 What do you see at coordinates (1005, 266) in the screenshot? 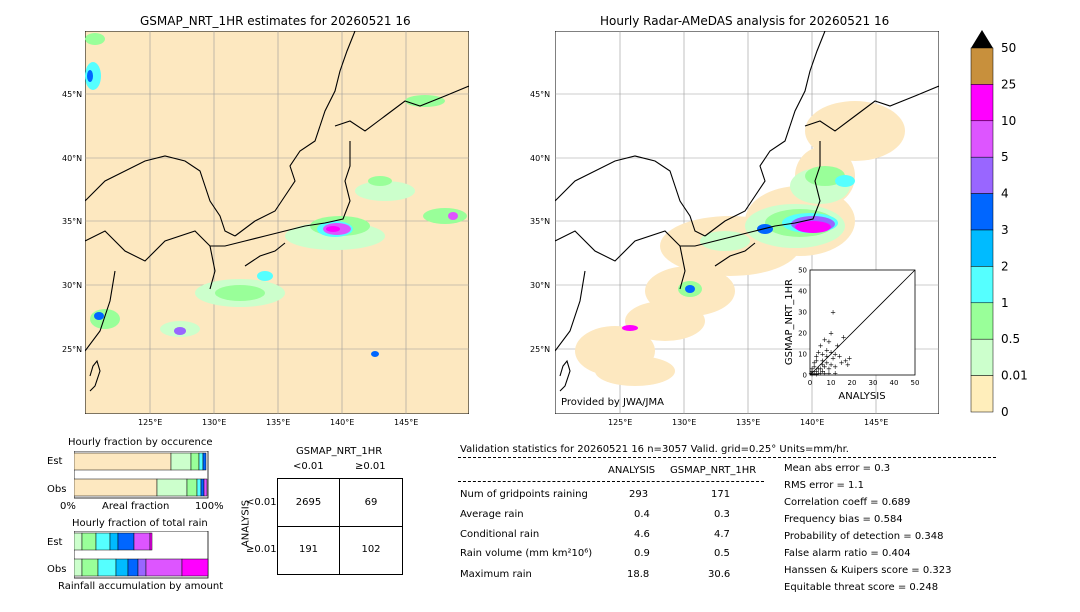
I see `colorbar-label: 2` at bounding box center [1005, 266].